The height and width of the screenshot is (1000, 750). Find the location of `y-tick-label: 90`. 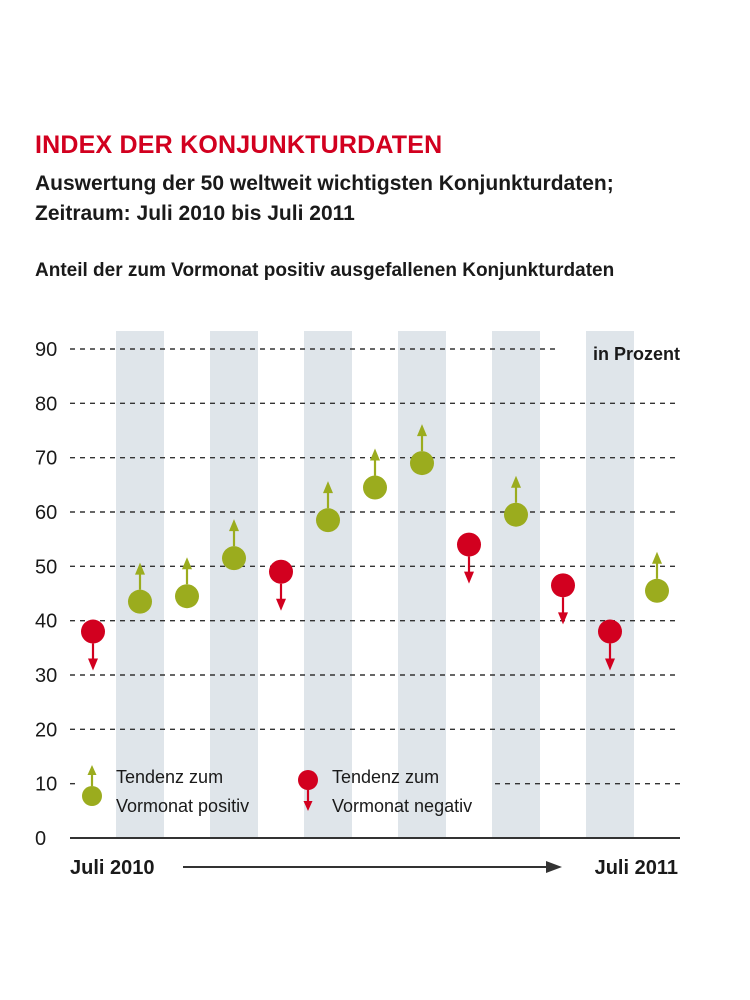

y-tick-label: 90 is located at coordinates (46, 350).